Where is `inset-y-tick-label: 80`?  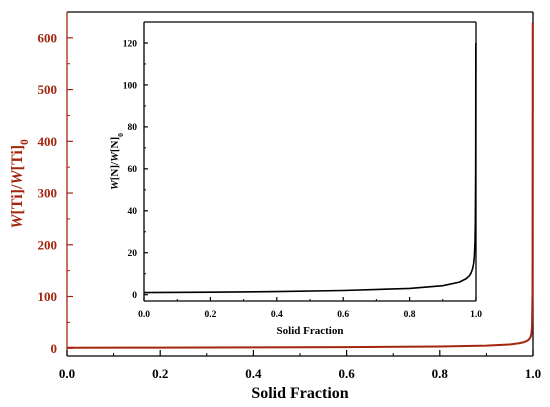 inset-y-tick-label: 80 is located at coordinates (133, 128).